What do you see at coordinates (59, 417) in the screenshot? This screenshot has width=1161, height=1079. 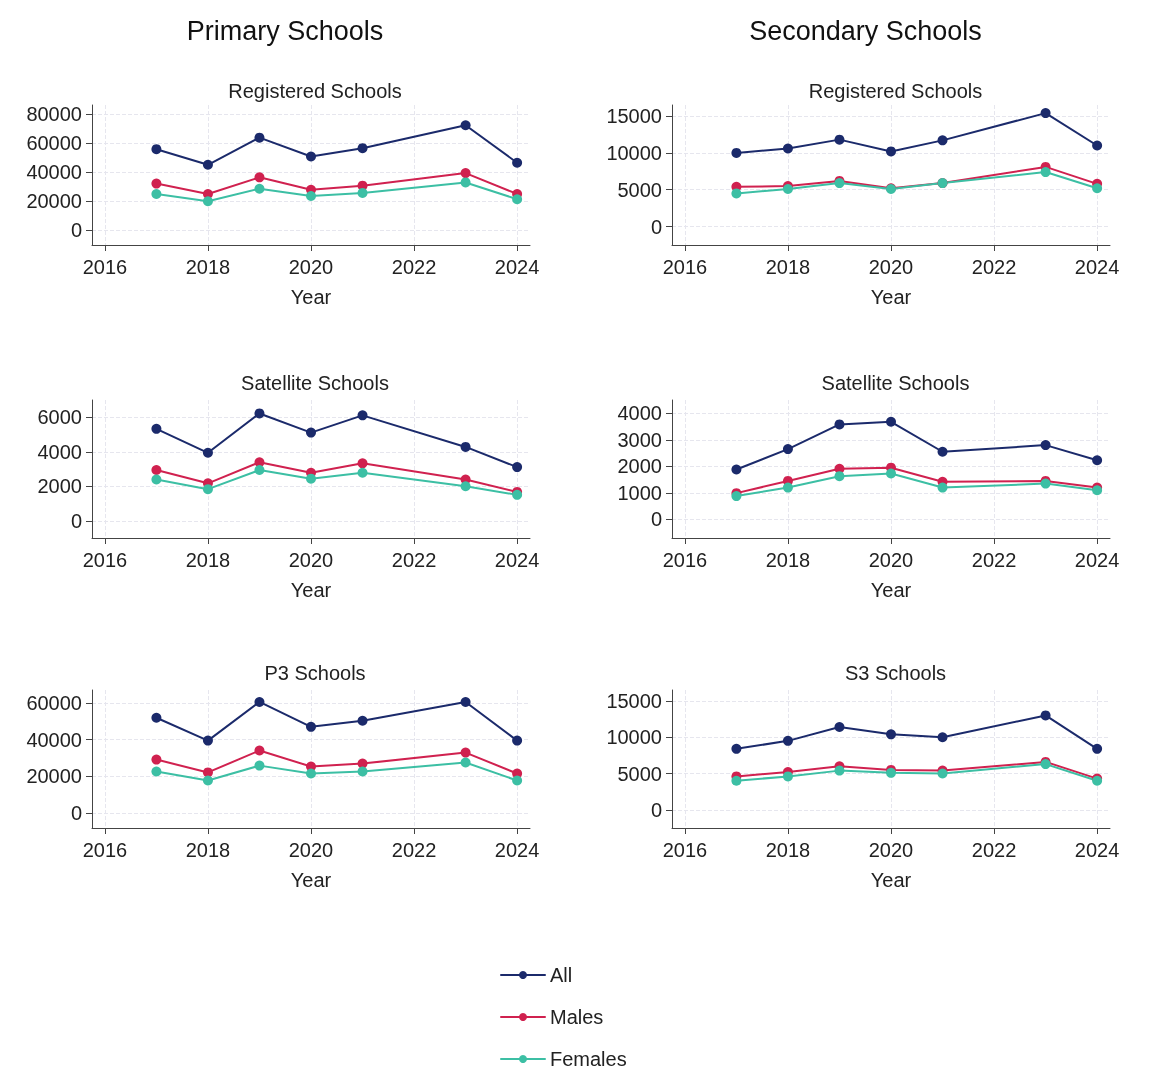 I see `y-tick-label: 6000` at bounding box center [59, 417].